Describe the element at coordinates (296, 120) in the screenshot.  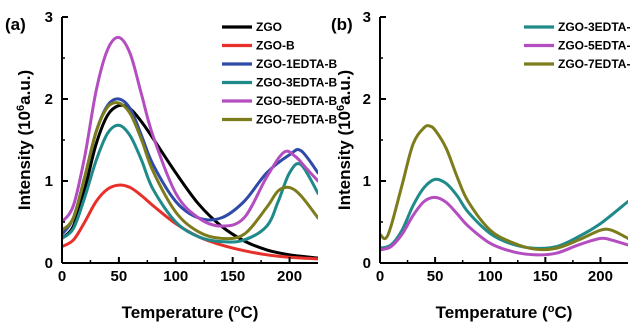
I see `legend-label: ZGO-7EDTA-B` at that location.